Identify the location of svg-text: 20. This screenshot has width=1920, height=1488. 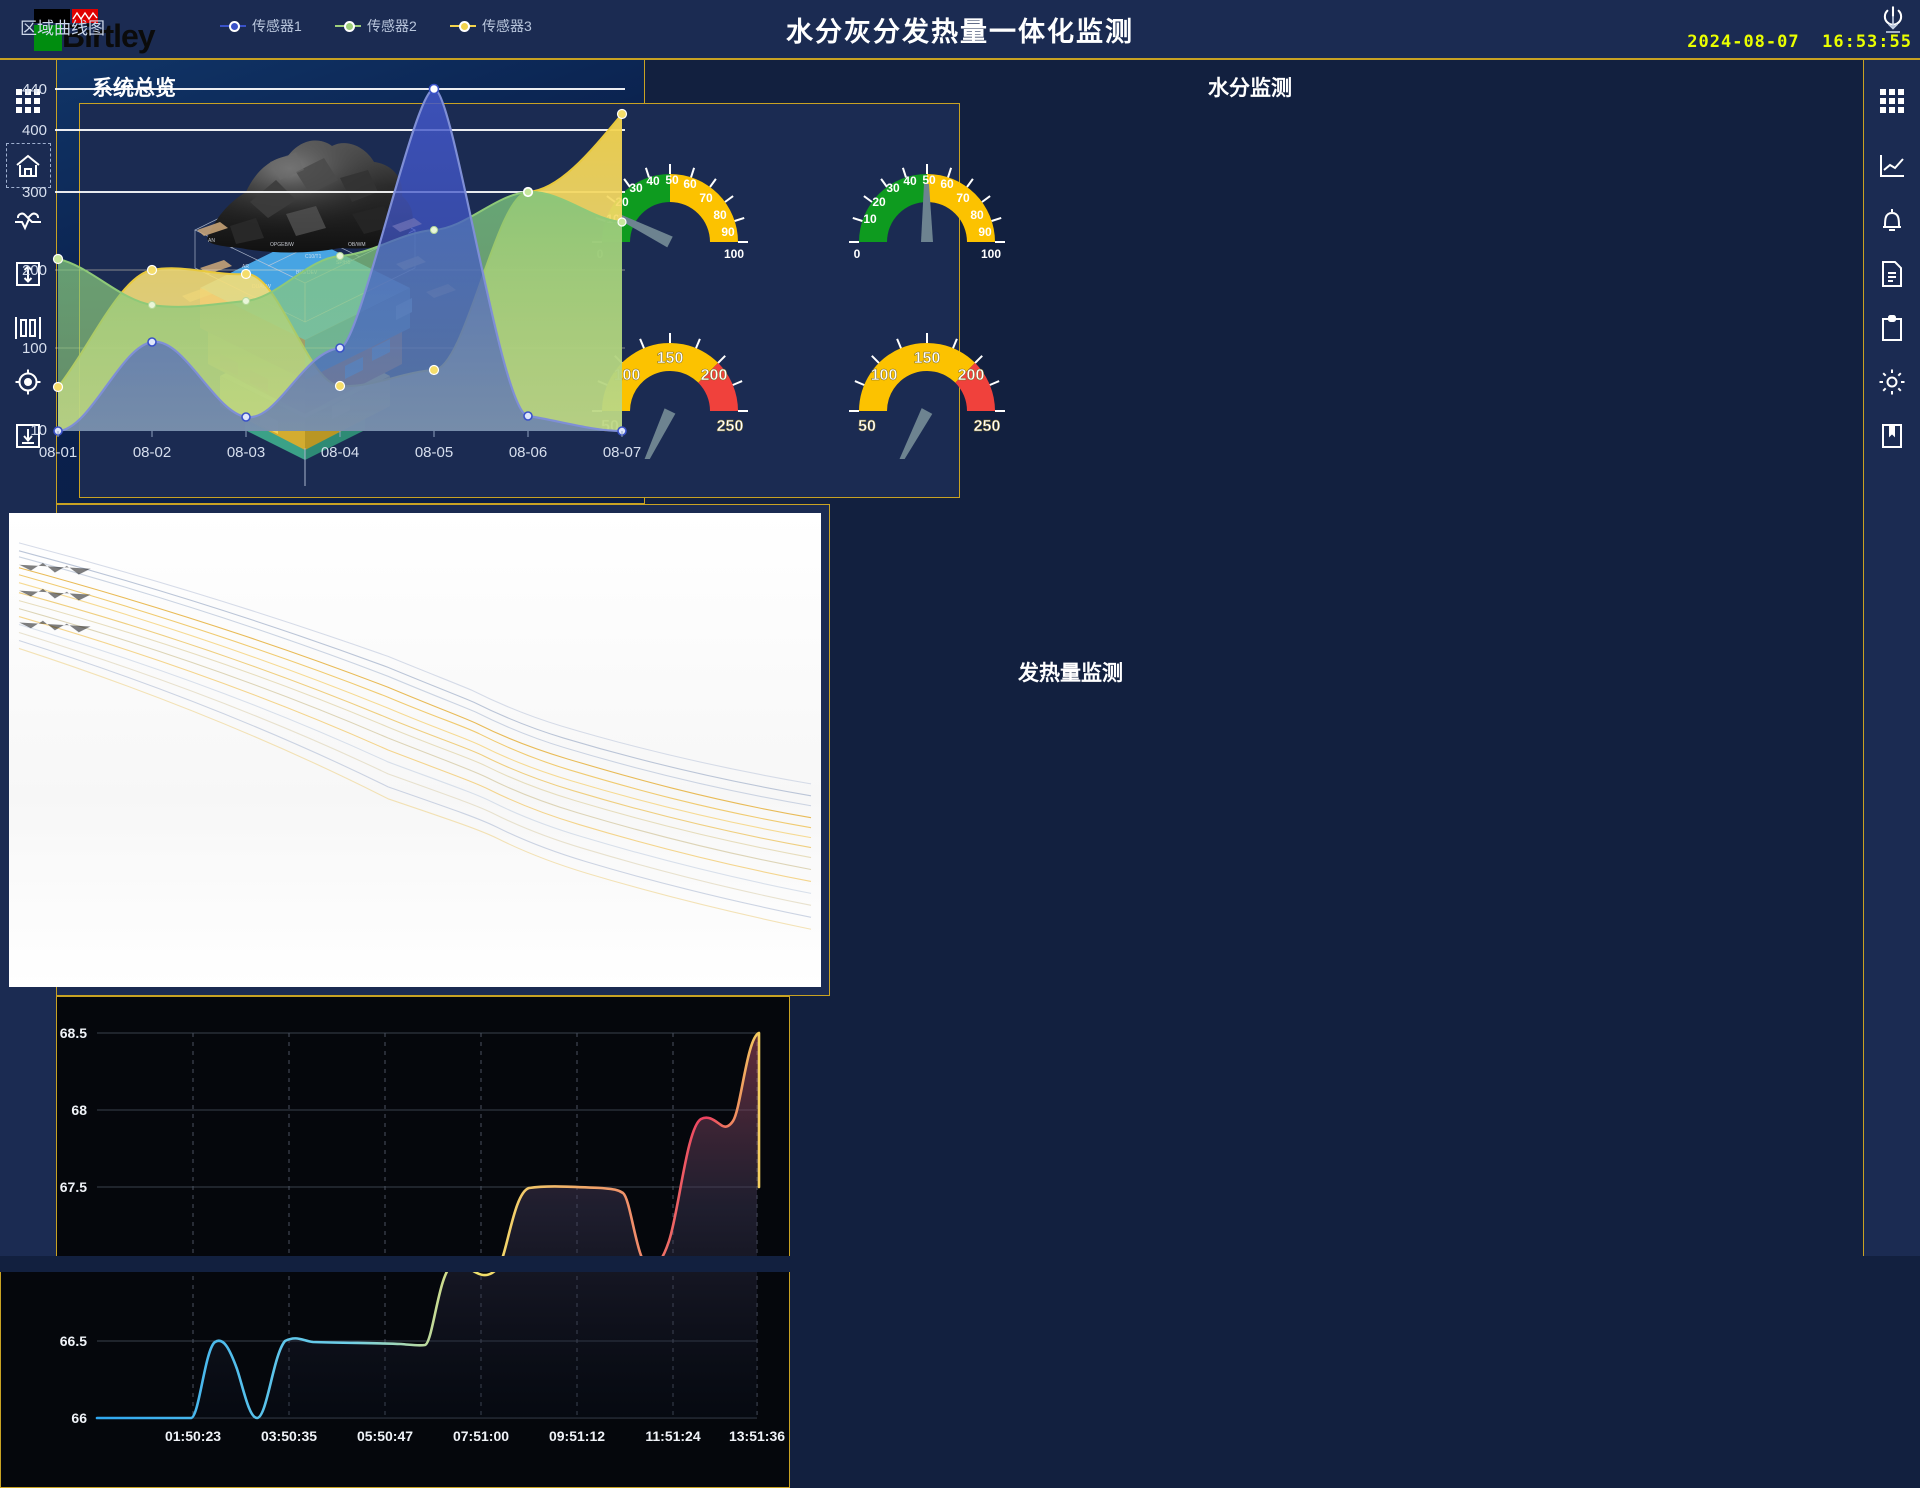
(879, 202).